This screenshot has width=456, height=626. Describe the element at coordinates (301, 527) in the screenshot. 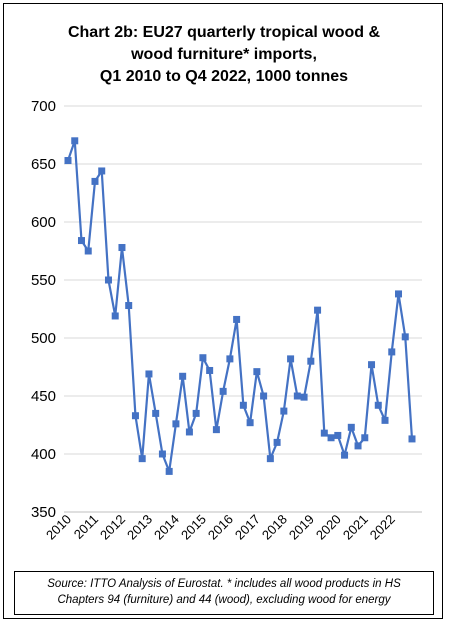

I see `x-tick-label: 2019` at that location.